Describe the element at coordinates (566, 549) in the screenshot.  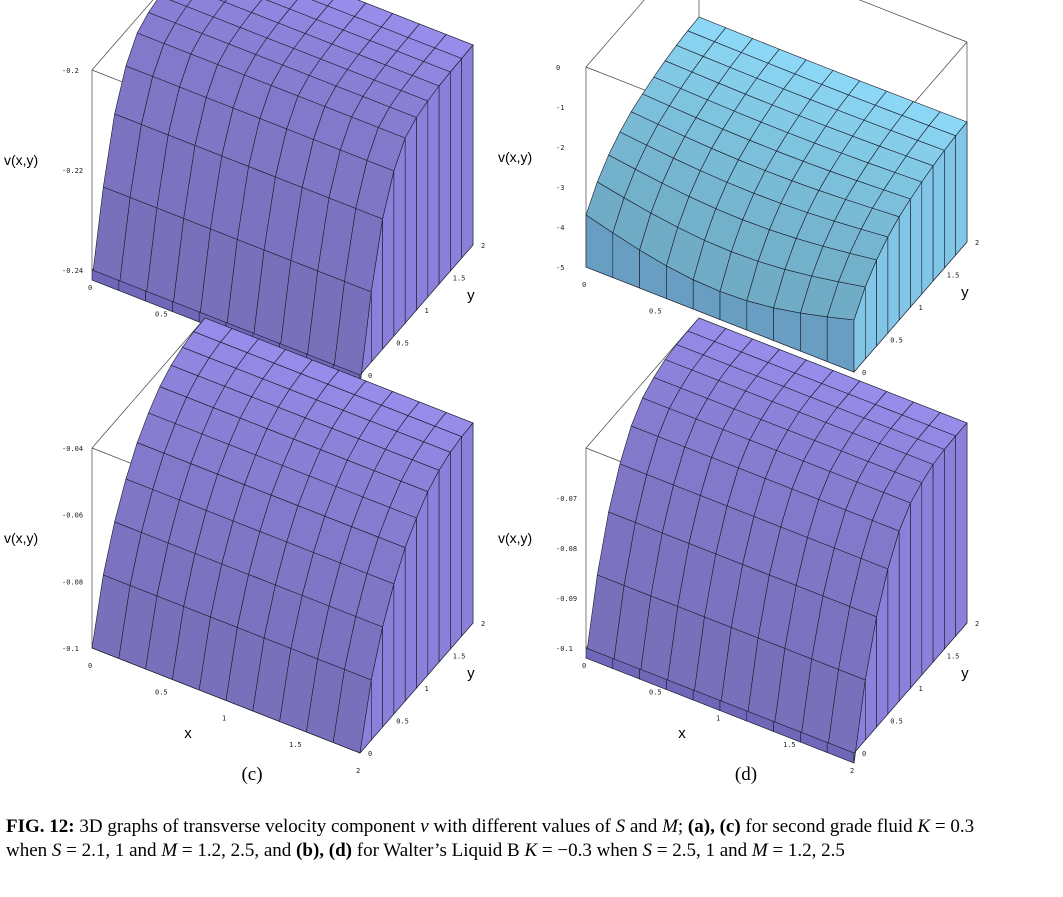
I see `z-tick-label: -0.08` at that location.